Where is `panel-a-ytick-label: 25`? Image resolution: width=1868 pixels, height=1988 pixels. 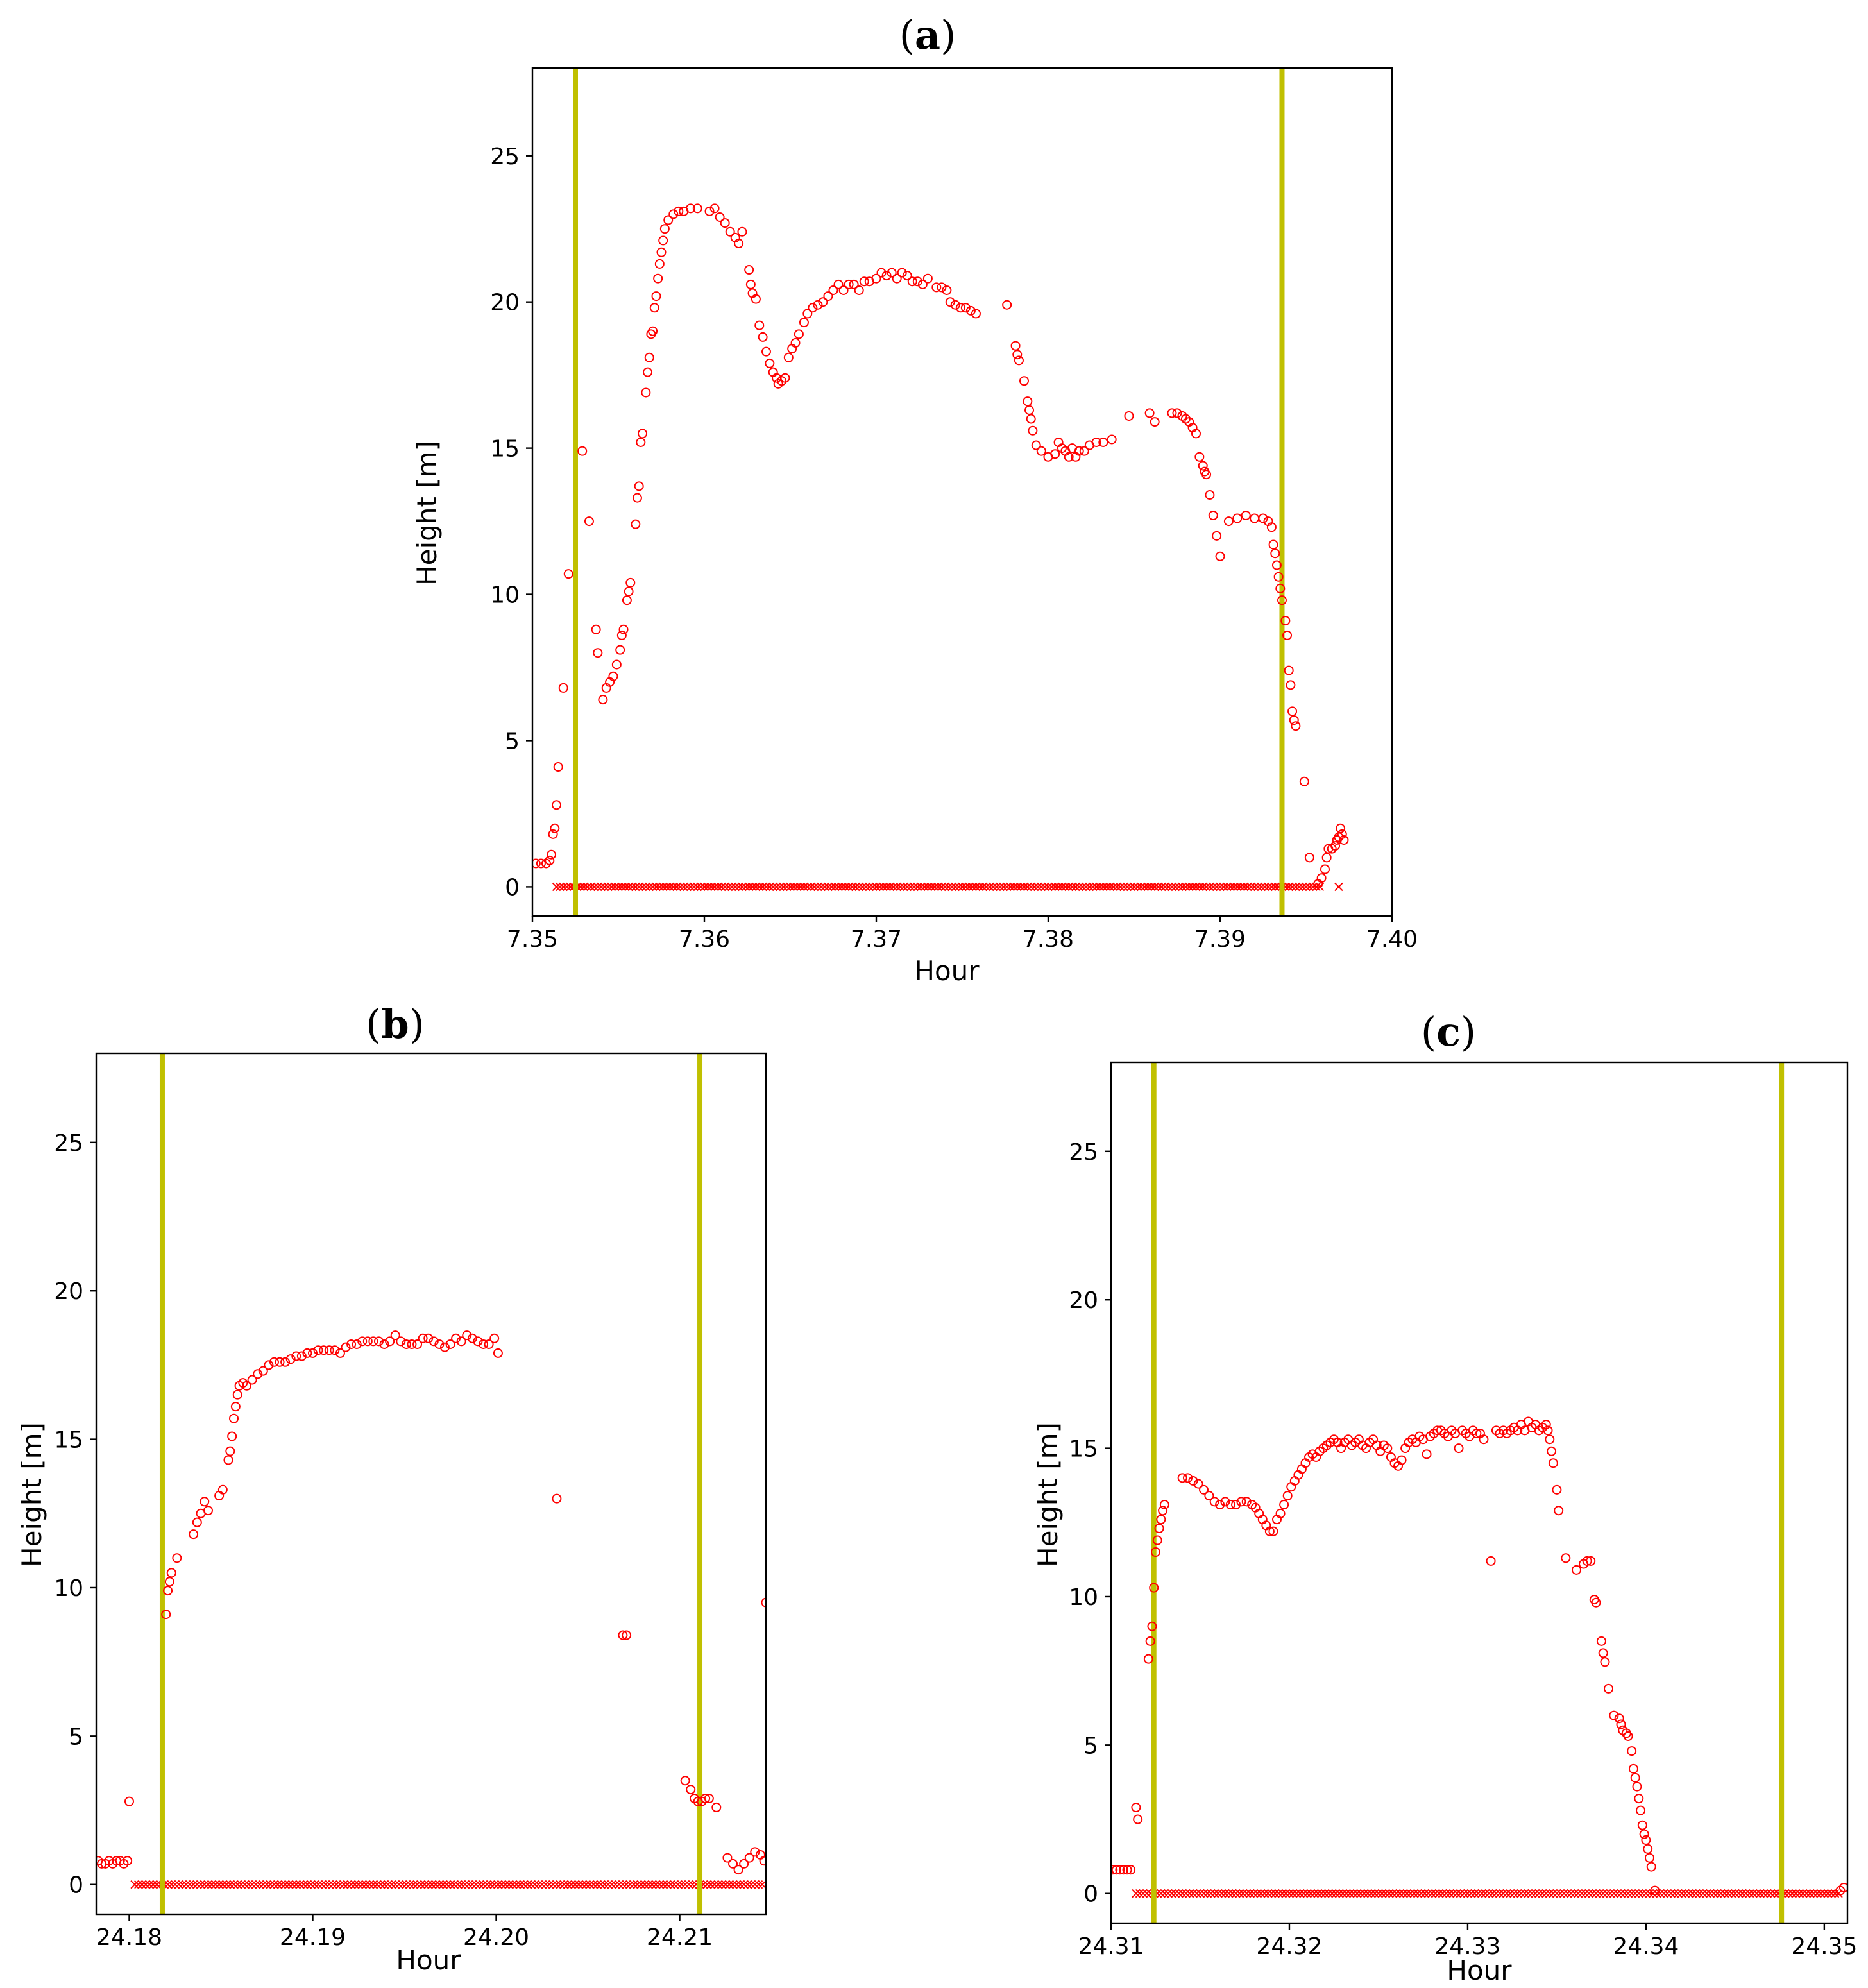
panel-a-ytick-label: 25 is located at coordinates (505, 157).